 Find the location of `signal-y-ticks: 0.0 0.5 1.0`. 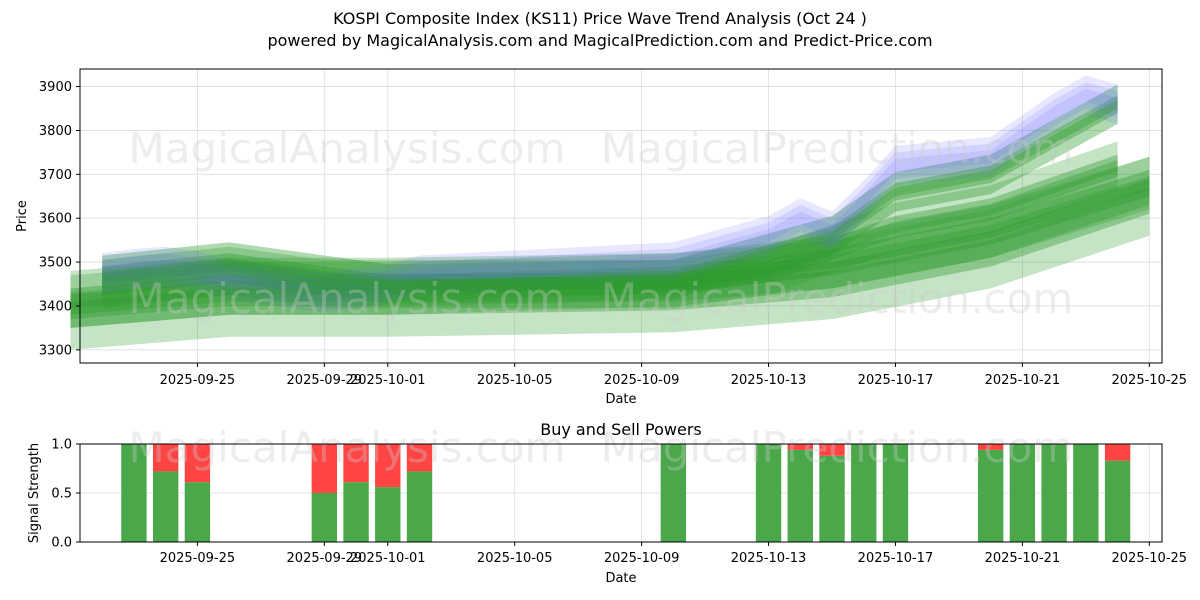

signal-y-ticks: 0.0 0.5 1.0 is located at coordinates (65, 494).